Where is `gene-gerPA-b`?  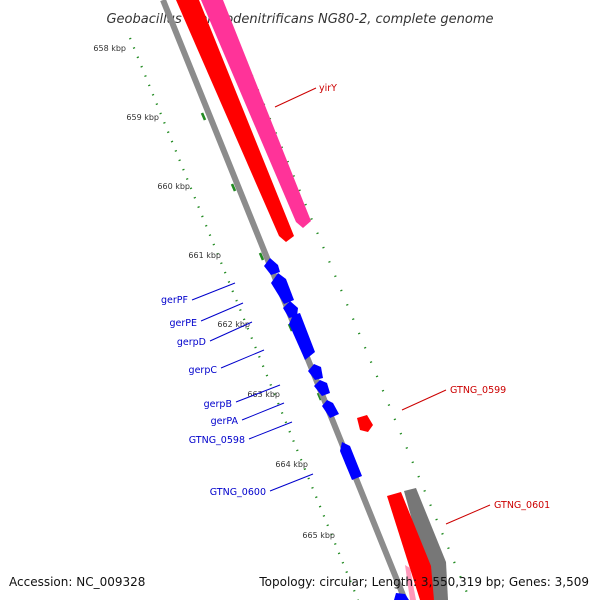
gene-gerPA-b is located at coordinates (330, 409).